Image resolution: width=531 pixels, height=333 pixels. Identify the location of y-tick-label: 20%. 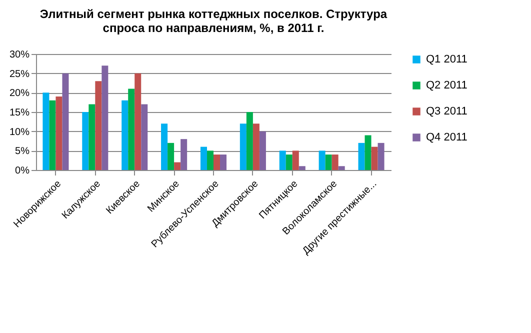
(19, 94).